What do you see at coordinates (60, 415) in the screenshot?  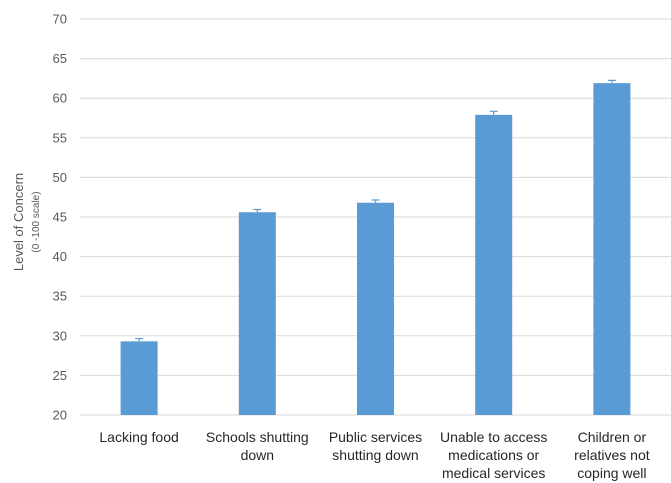 I see `y-tick-label: 20` at bounding box center [60, 415].